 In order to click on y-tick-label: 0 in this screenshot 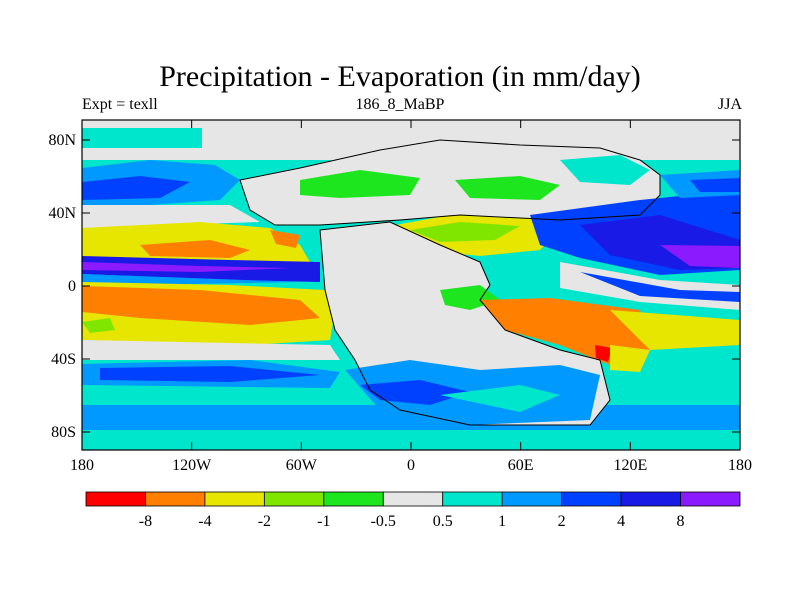, I will do `click(72, 286)`.